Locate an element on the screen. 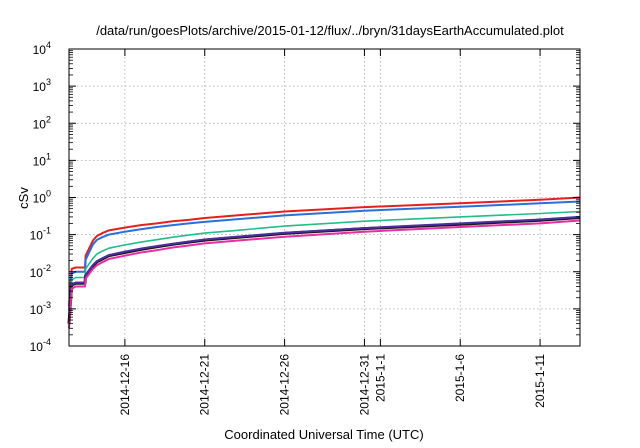  x-axis-label: Coordinated Universal Time (UTC) is located at coordinates (323, 434).